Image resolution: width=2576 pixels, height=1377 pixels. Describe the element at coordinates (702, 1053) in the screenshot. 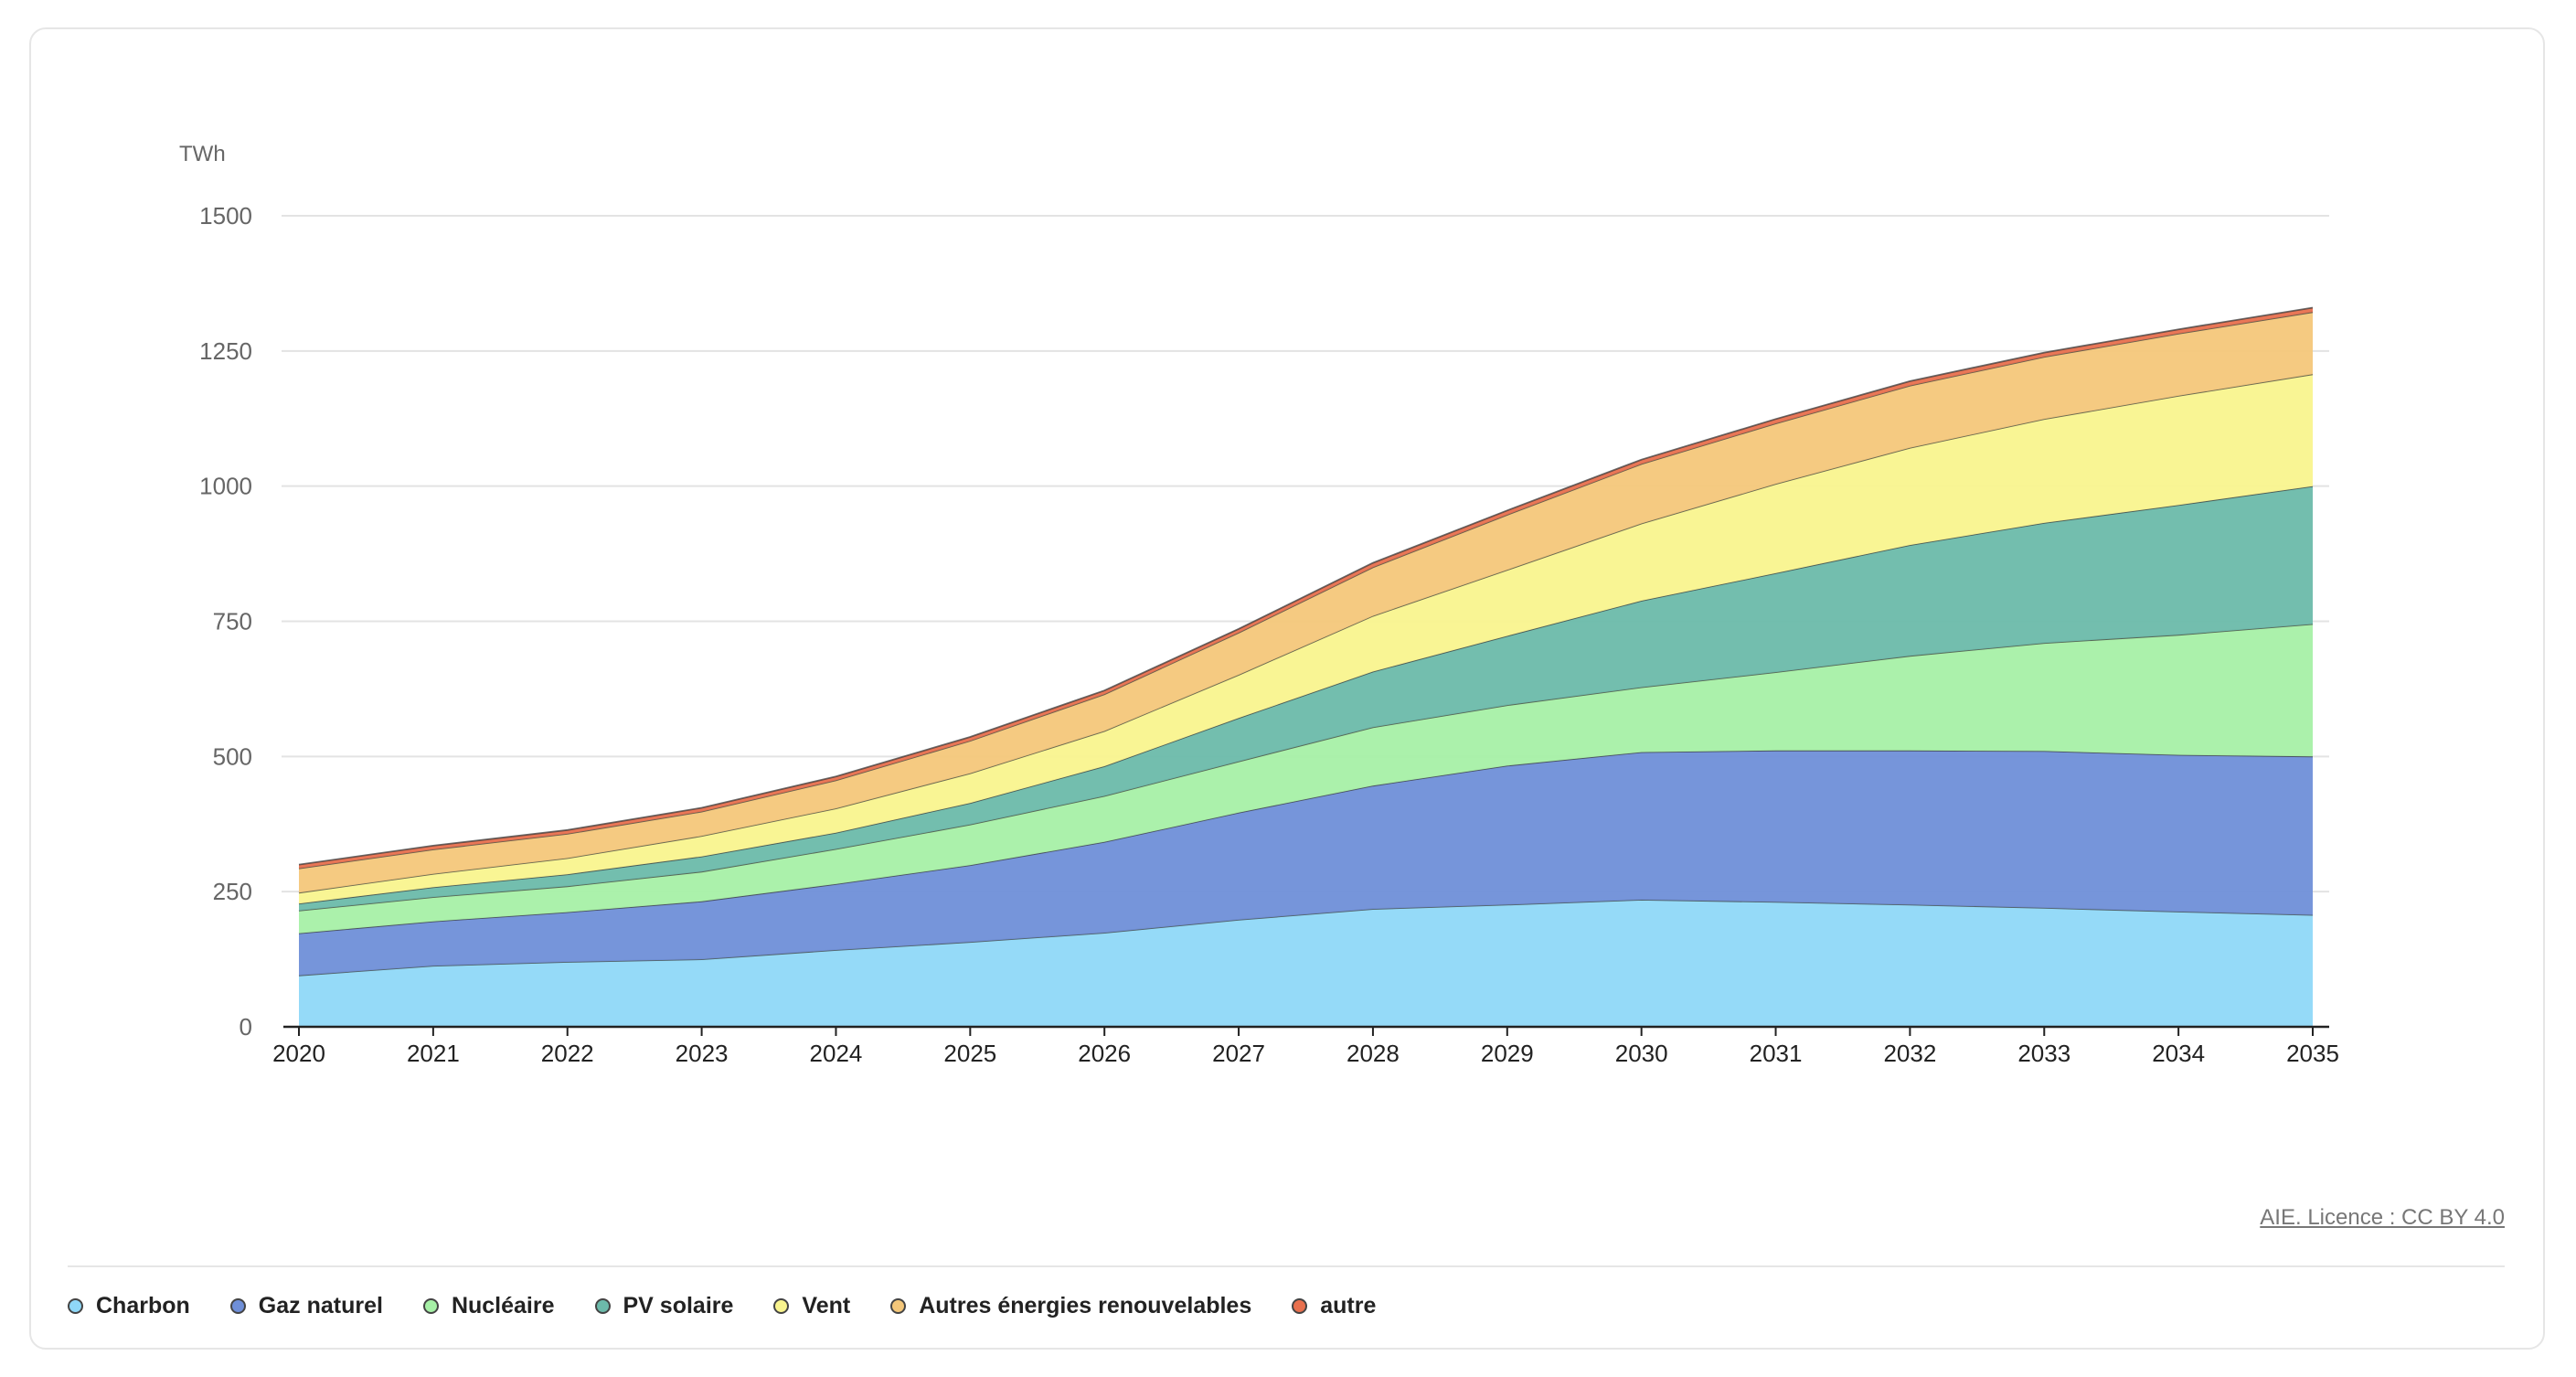

I see `x-tick-label: 2023` at that location.